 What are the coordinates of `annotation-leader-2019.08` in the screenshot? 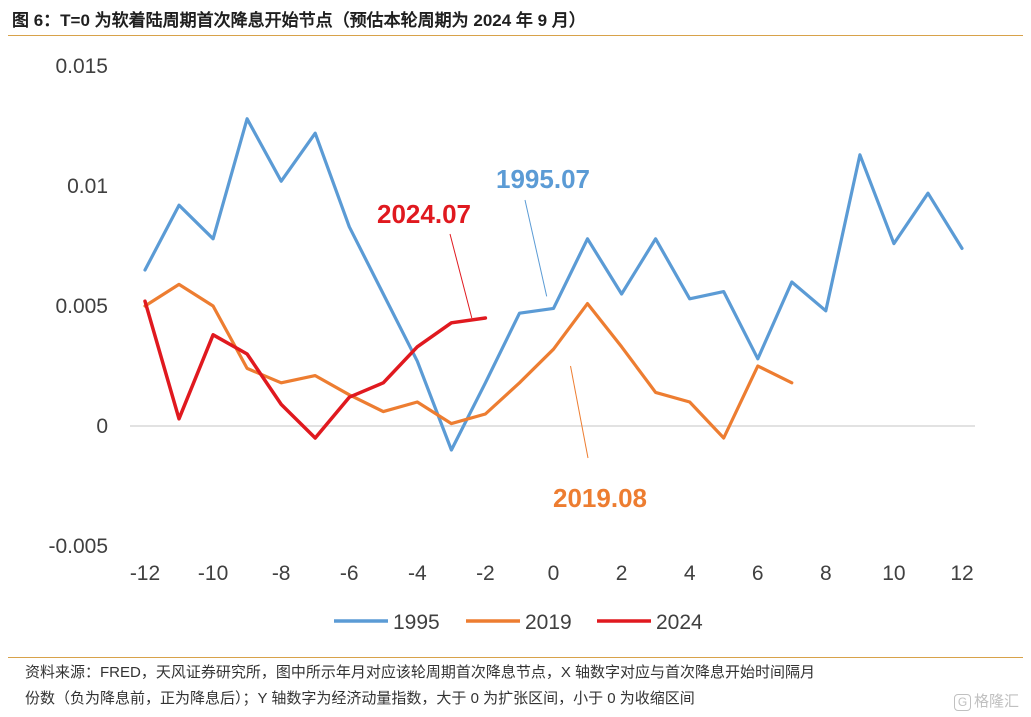 It's located at (579, 412).